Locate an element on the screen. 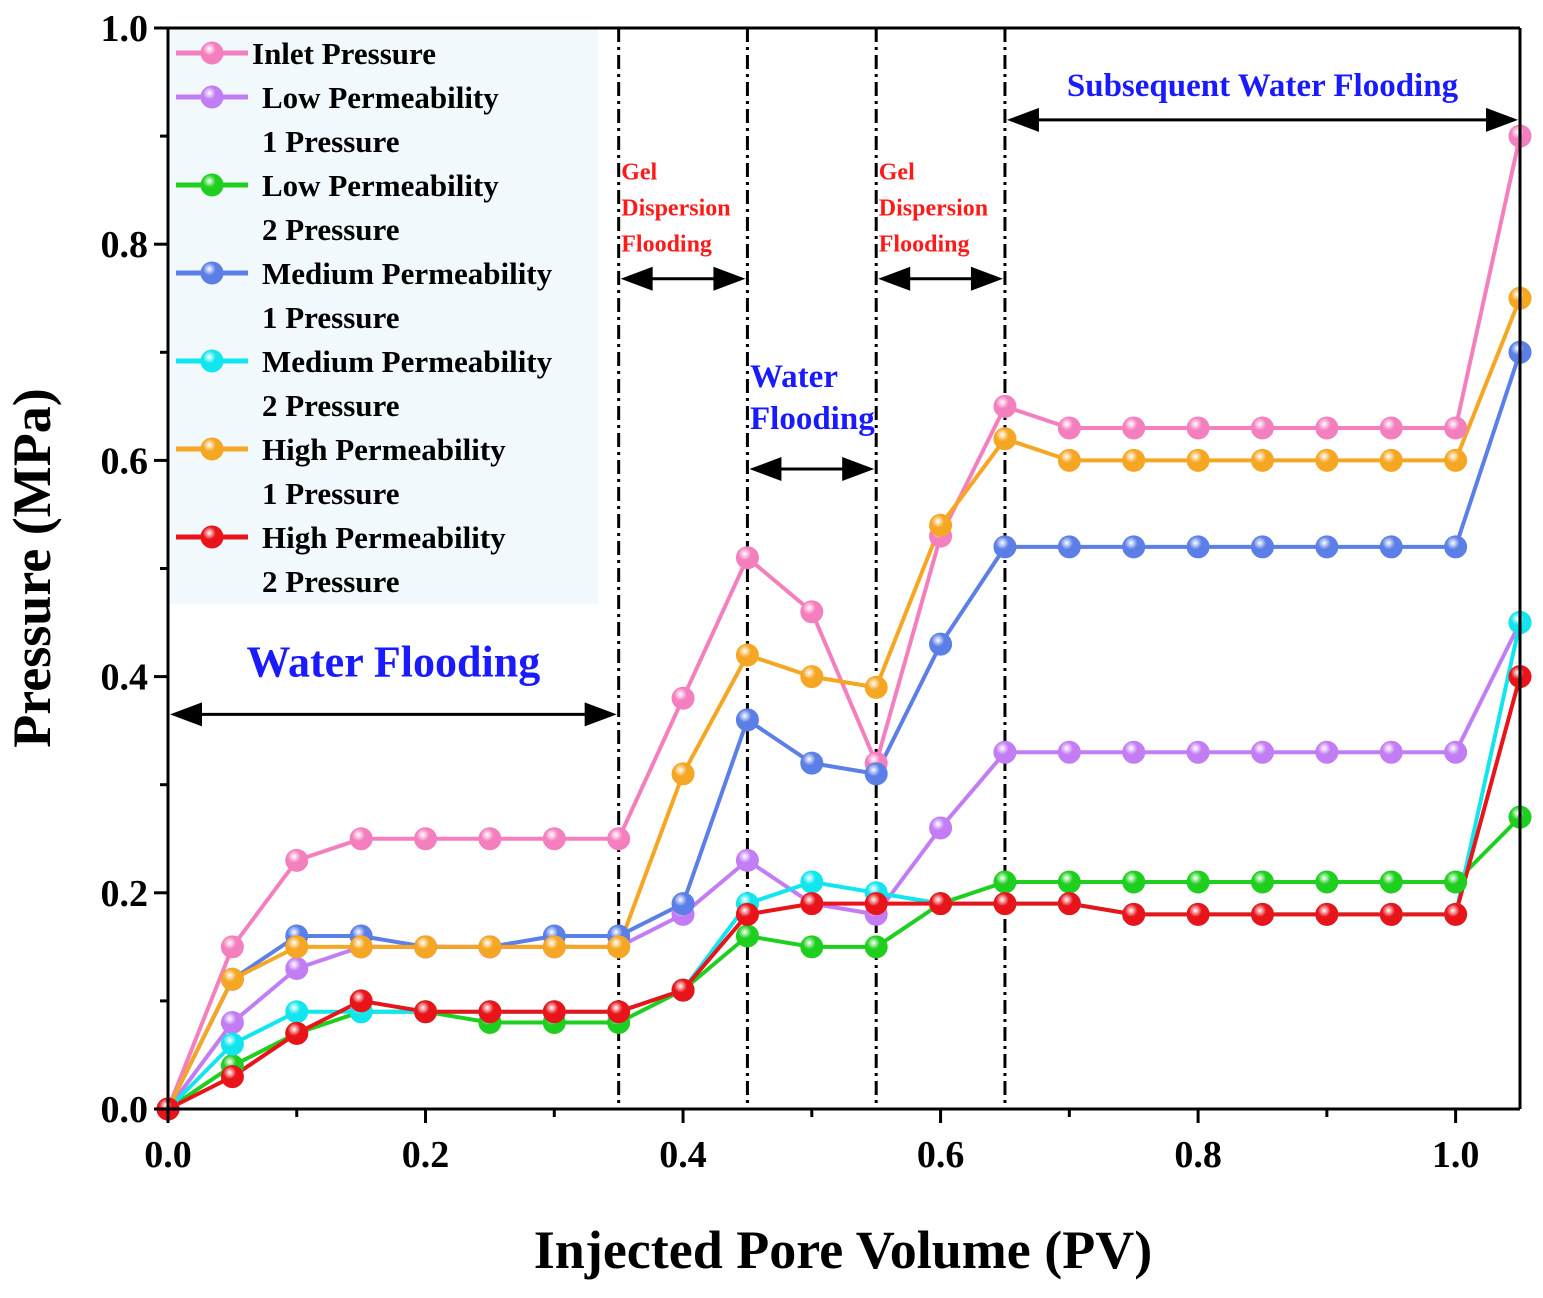 The height and width of the screenshot is (1298, 1543). x-tick-label: 1.0 is located at coordinates (1456, 1155).